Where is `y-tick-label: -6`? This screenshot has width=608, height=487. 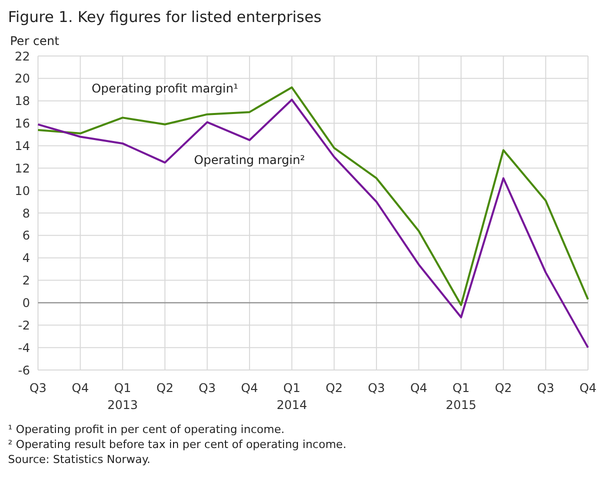
y-tick-label: -6 is located at coordinates (24, 370).